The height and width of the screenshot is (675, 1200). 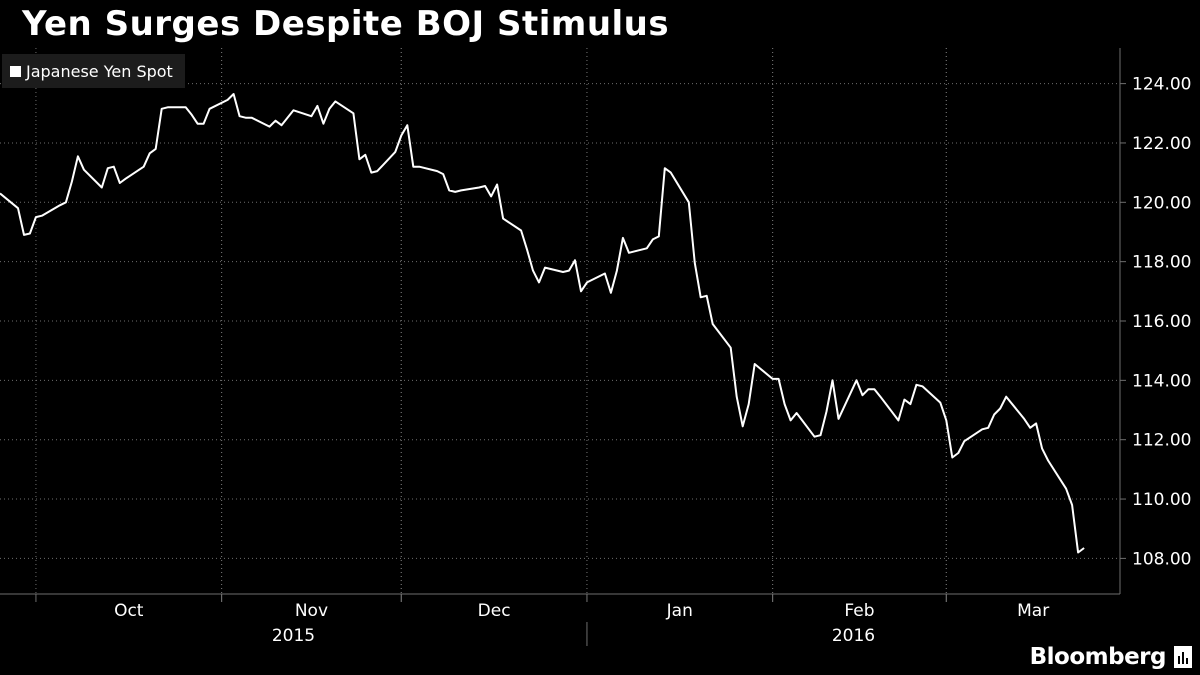 What do you see at coordinates (15, 71) in the screenshot?
I see `legend-swatch` at bounding box center [15, 71].